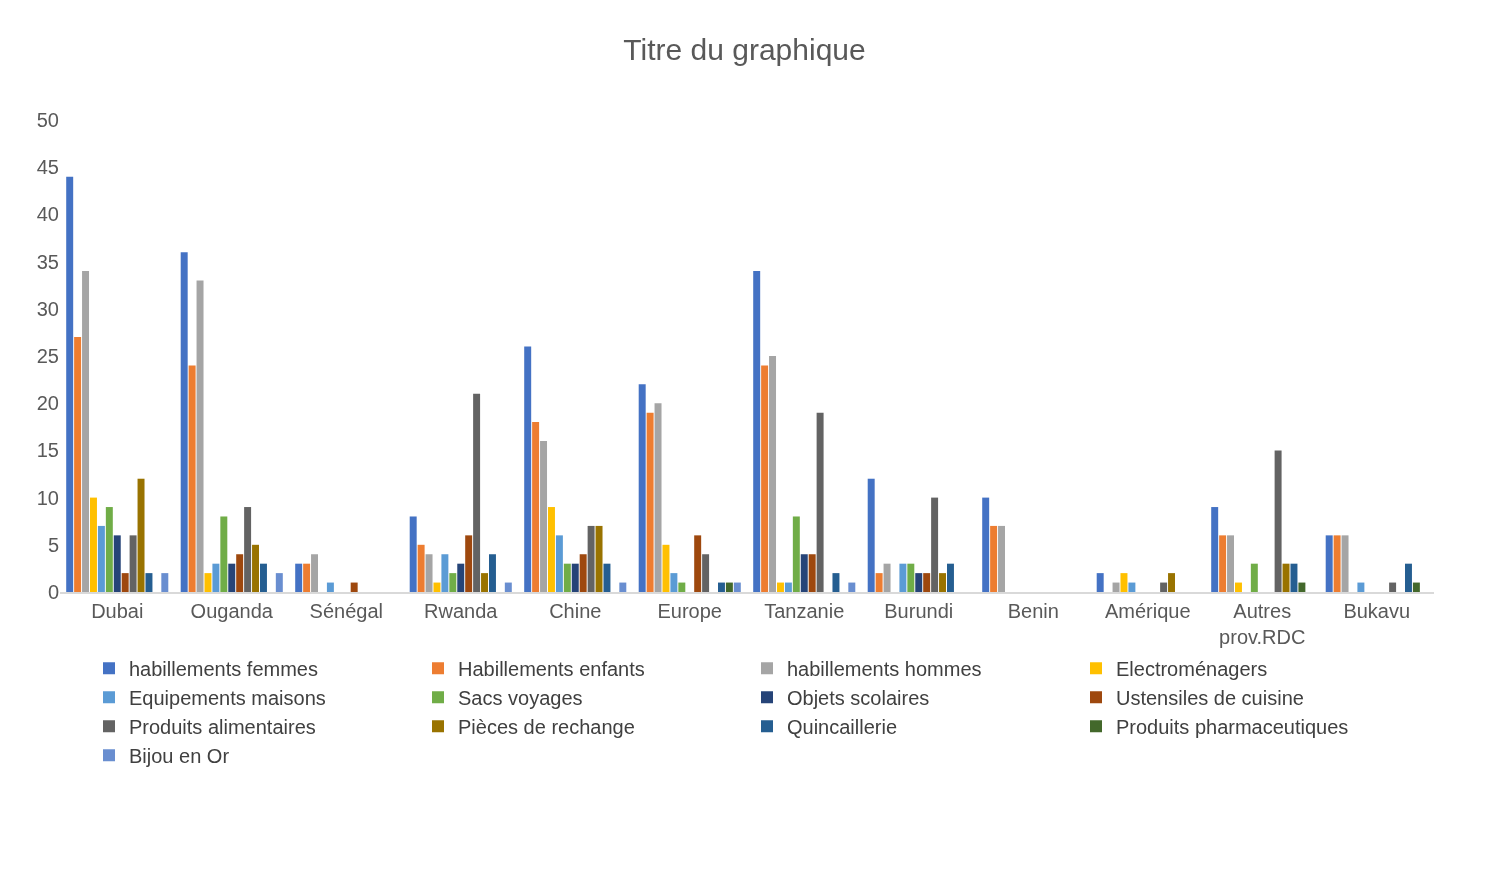 The height and width of the screenshot is (877, 1489). Describe the element at coordinates (47, 356) in the screenshot. I see `y-tick-label: 25` at that location.